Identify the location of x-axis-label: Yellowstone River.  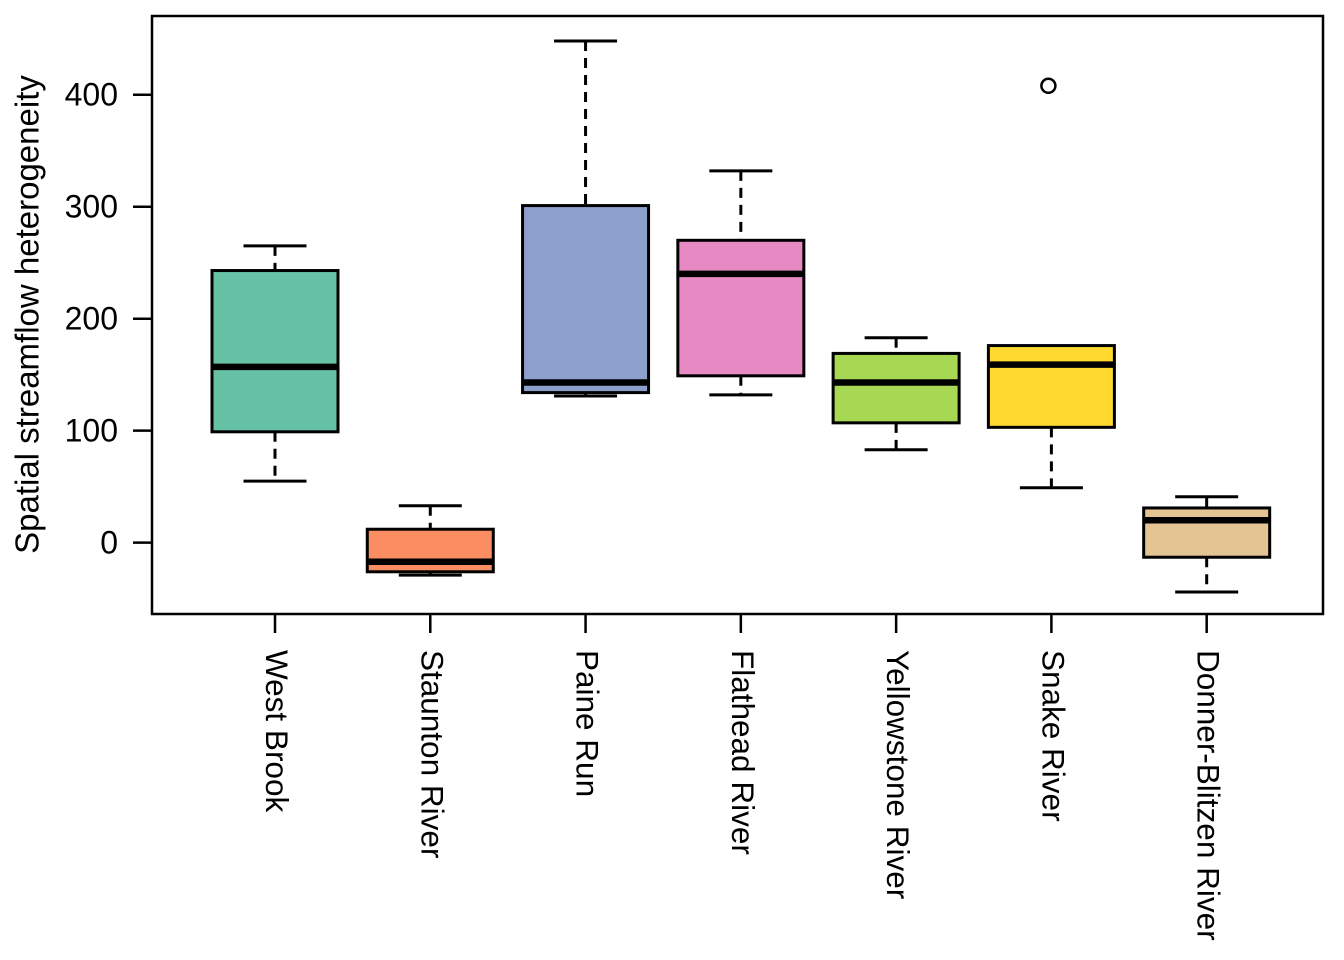
(898, 774).